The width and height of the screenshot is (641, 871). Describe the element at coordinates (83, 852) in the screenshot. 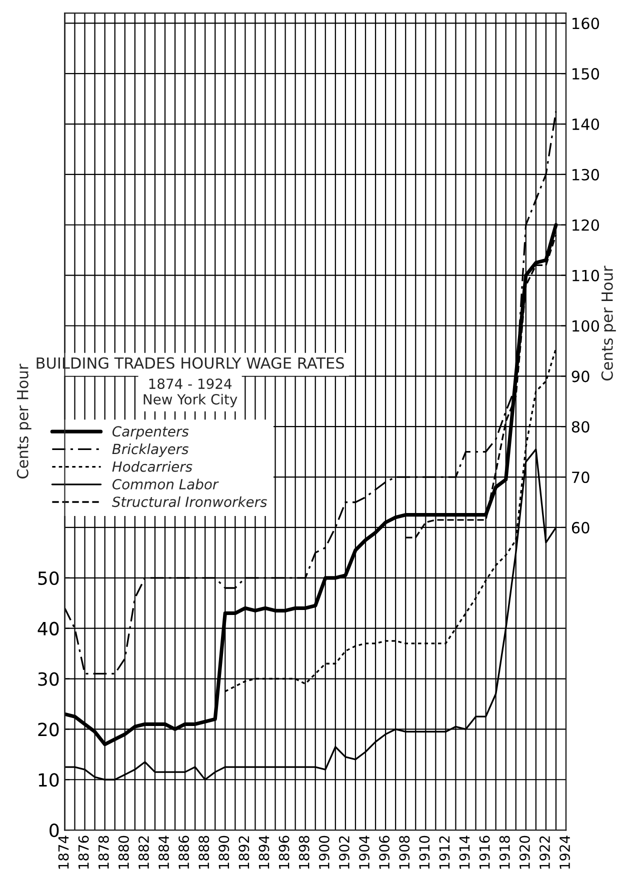

I see `x-tick-label: 1876` at that location.